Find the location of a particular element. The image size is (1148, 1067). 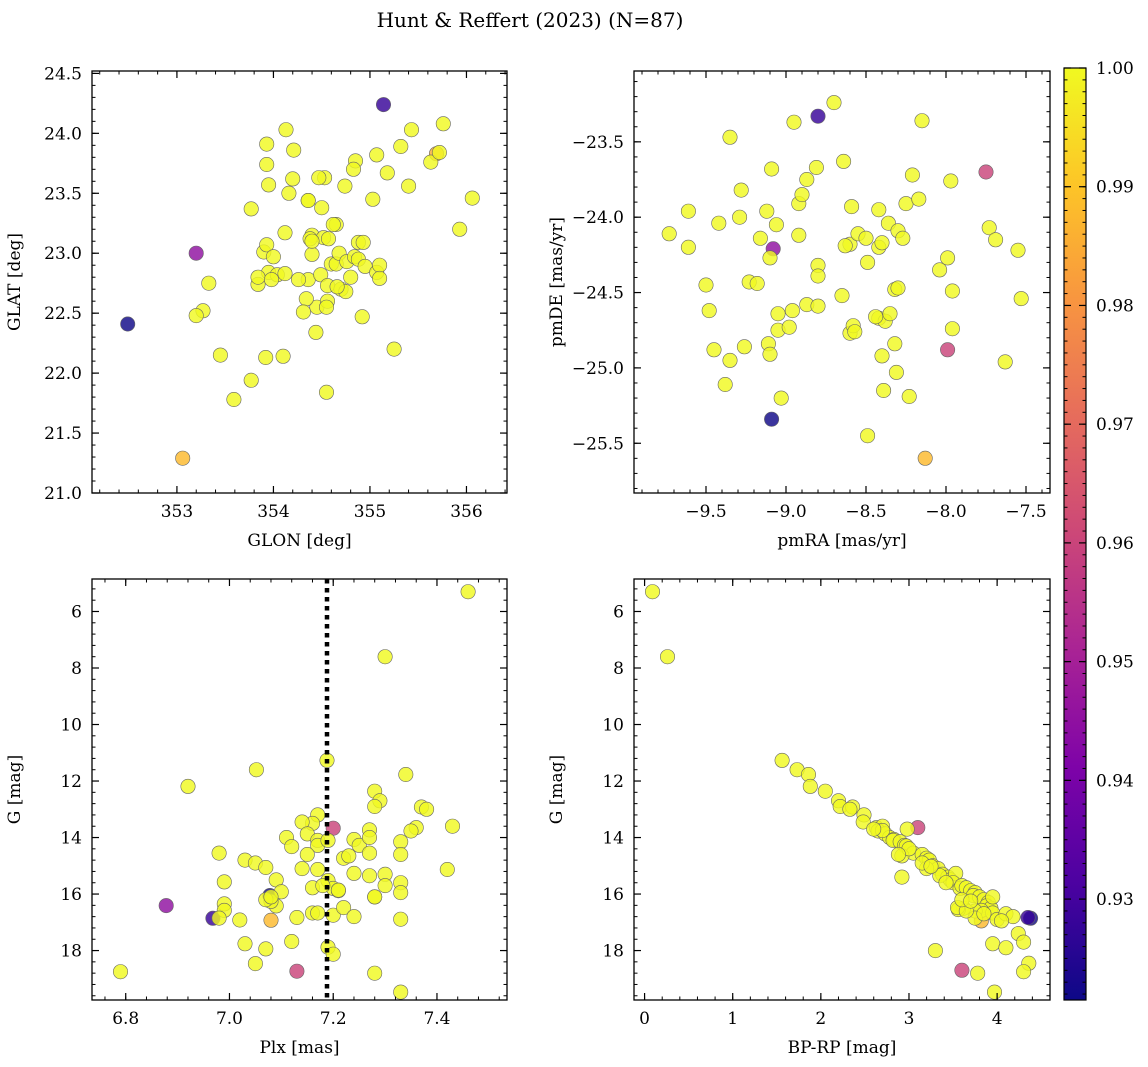

x-tick-label: −9.5 is located at coordinates (705, 512).